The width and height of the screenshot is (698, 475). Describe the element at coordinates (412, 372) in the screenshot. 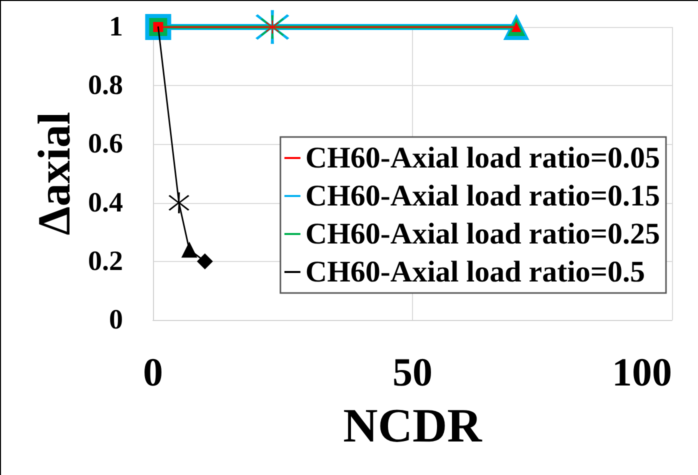

I see `x-tick-label: 50` at that location.